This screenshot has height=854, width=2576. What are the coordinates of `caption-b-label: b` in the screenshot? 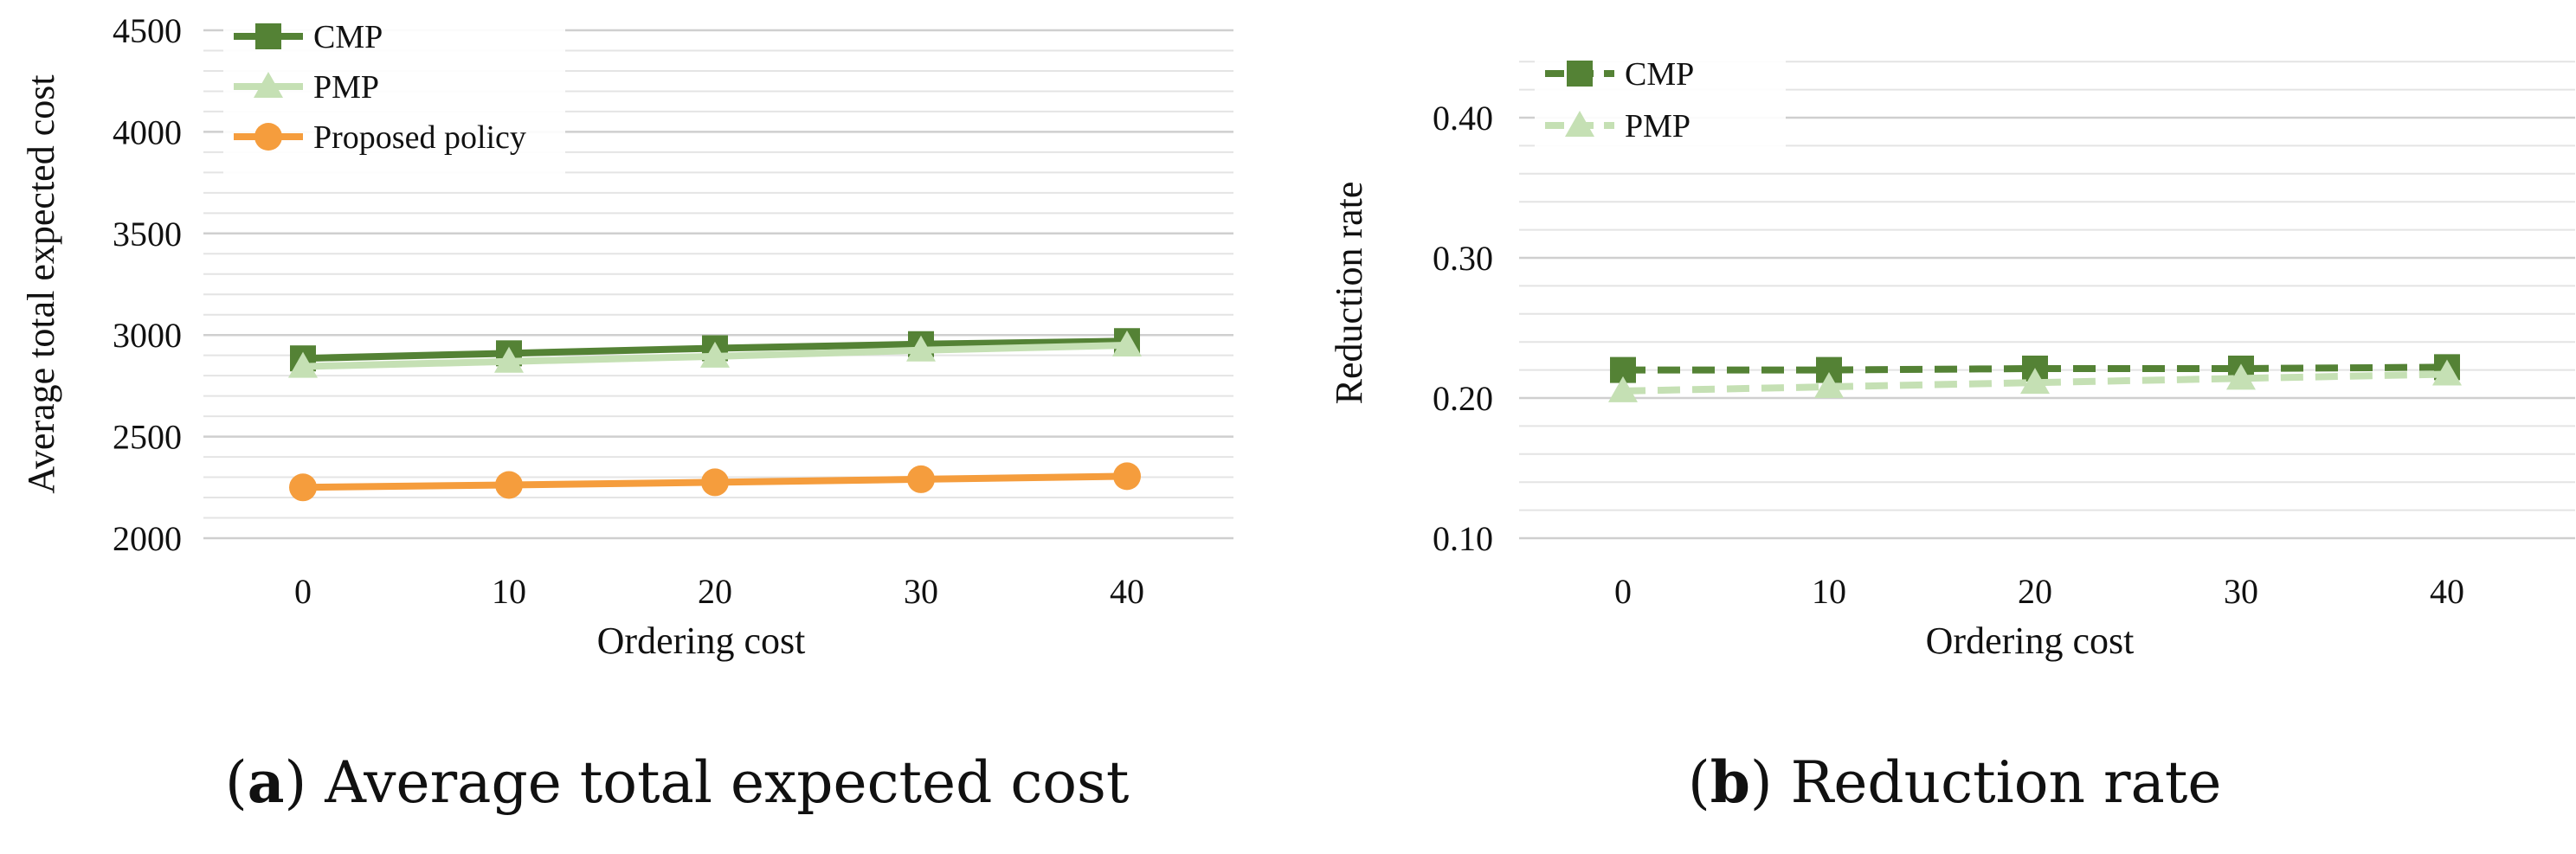 It's located at (1730, 782).